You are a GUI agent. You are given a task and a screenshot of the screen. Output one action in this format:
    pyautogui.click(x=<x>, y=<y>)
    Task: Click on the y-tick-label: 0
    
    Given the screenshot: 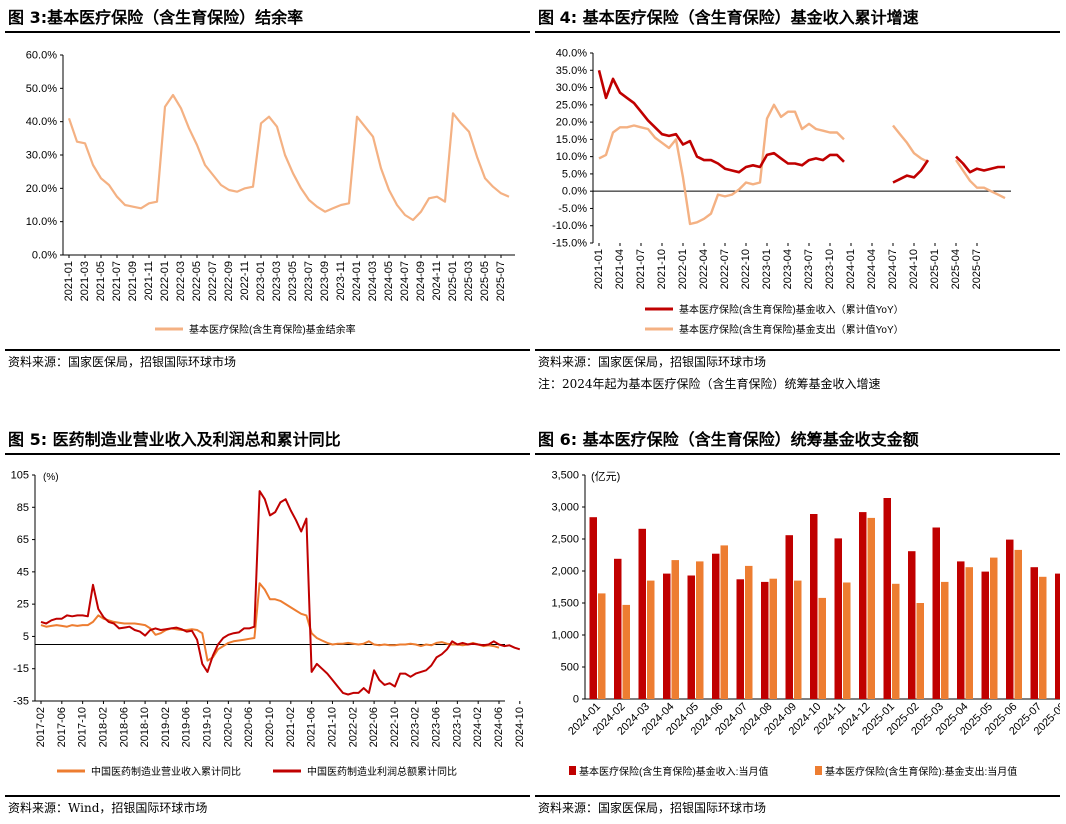 What is the action you would take?
    pyautogui.click(x=576, y=700)
    